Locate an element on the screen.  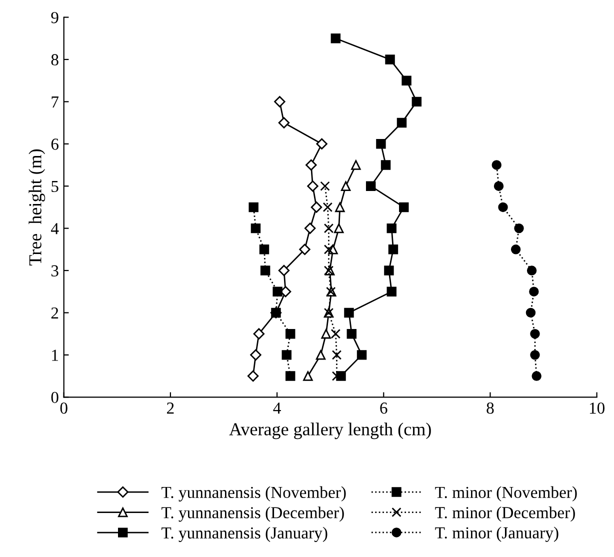
legend-label: T. minor (November) is located at coordinates (506, 494).